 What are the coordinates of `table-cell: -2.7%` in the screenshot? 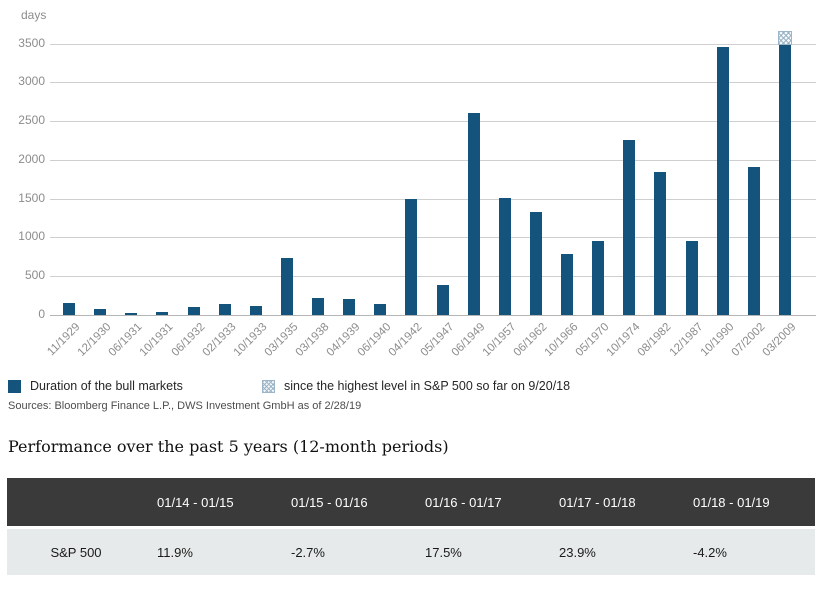 It's located at (346, 551).